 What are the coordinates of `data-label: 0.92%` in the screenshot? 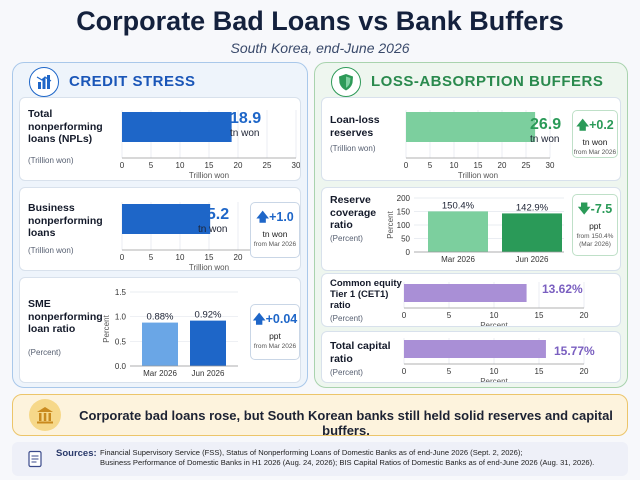 It's located at (208, 315).